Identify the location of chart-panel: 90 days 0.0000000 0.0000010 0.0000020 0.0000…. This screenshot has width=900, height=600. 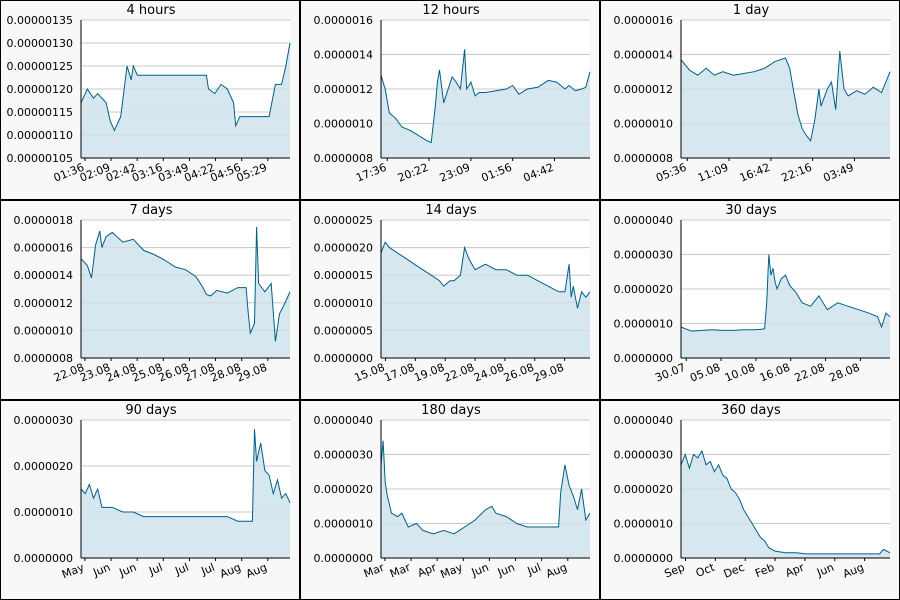
(150, 500).